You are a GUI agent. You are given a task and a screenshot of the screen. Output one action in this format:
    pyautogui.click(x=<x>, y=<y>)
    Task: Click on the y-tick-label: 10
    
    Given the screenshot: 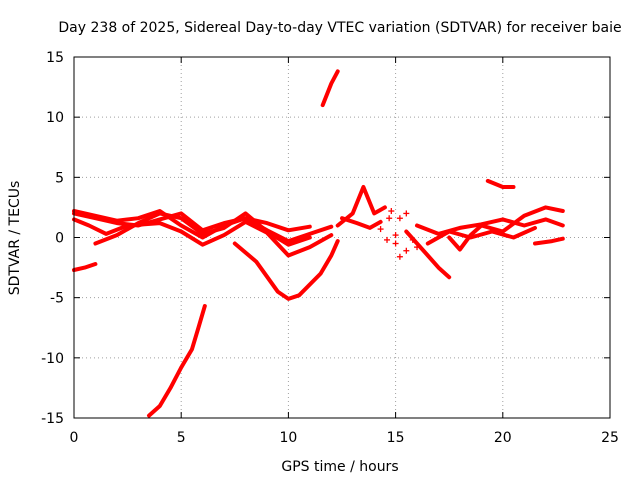 What is the action you would take?
    pyautogui.click(x=55, y=118)
    